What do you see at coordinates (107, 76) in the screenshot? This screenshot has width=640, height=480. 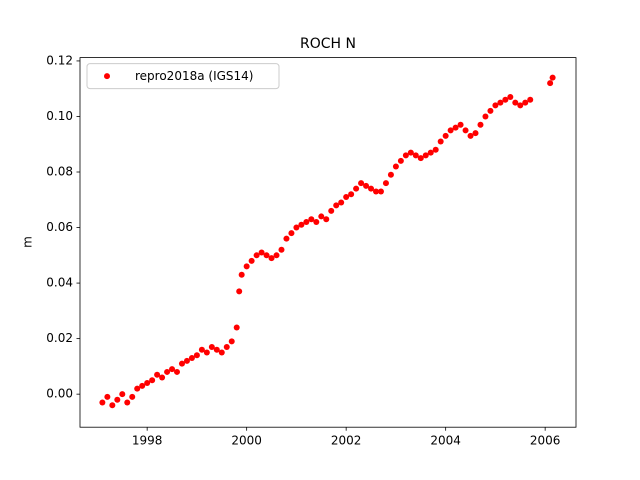 I see `legend-marker` at bounding box center [107, 76].